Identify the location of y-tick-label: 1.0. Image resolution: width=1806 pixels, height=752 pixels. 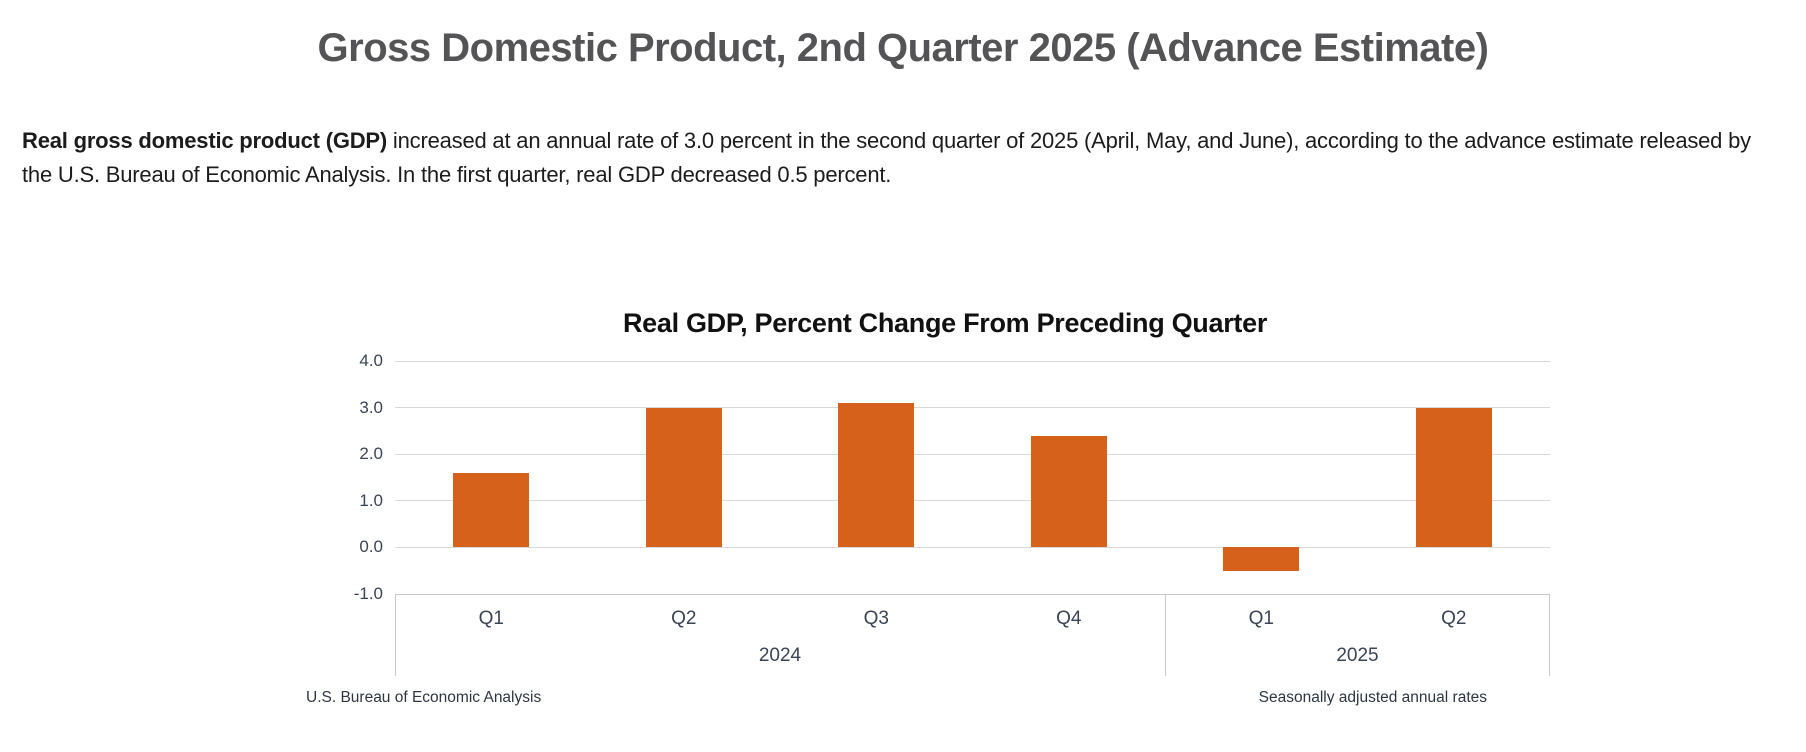
(371, 500).